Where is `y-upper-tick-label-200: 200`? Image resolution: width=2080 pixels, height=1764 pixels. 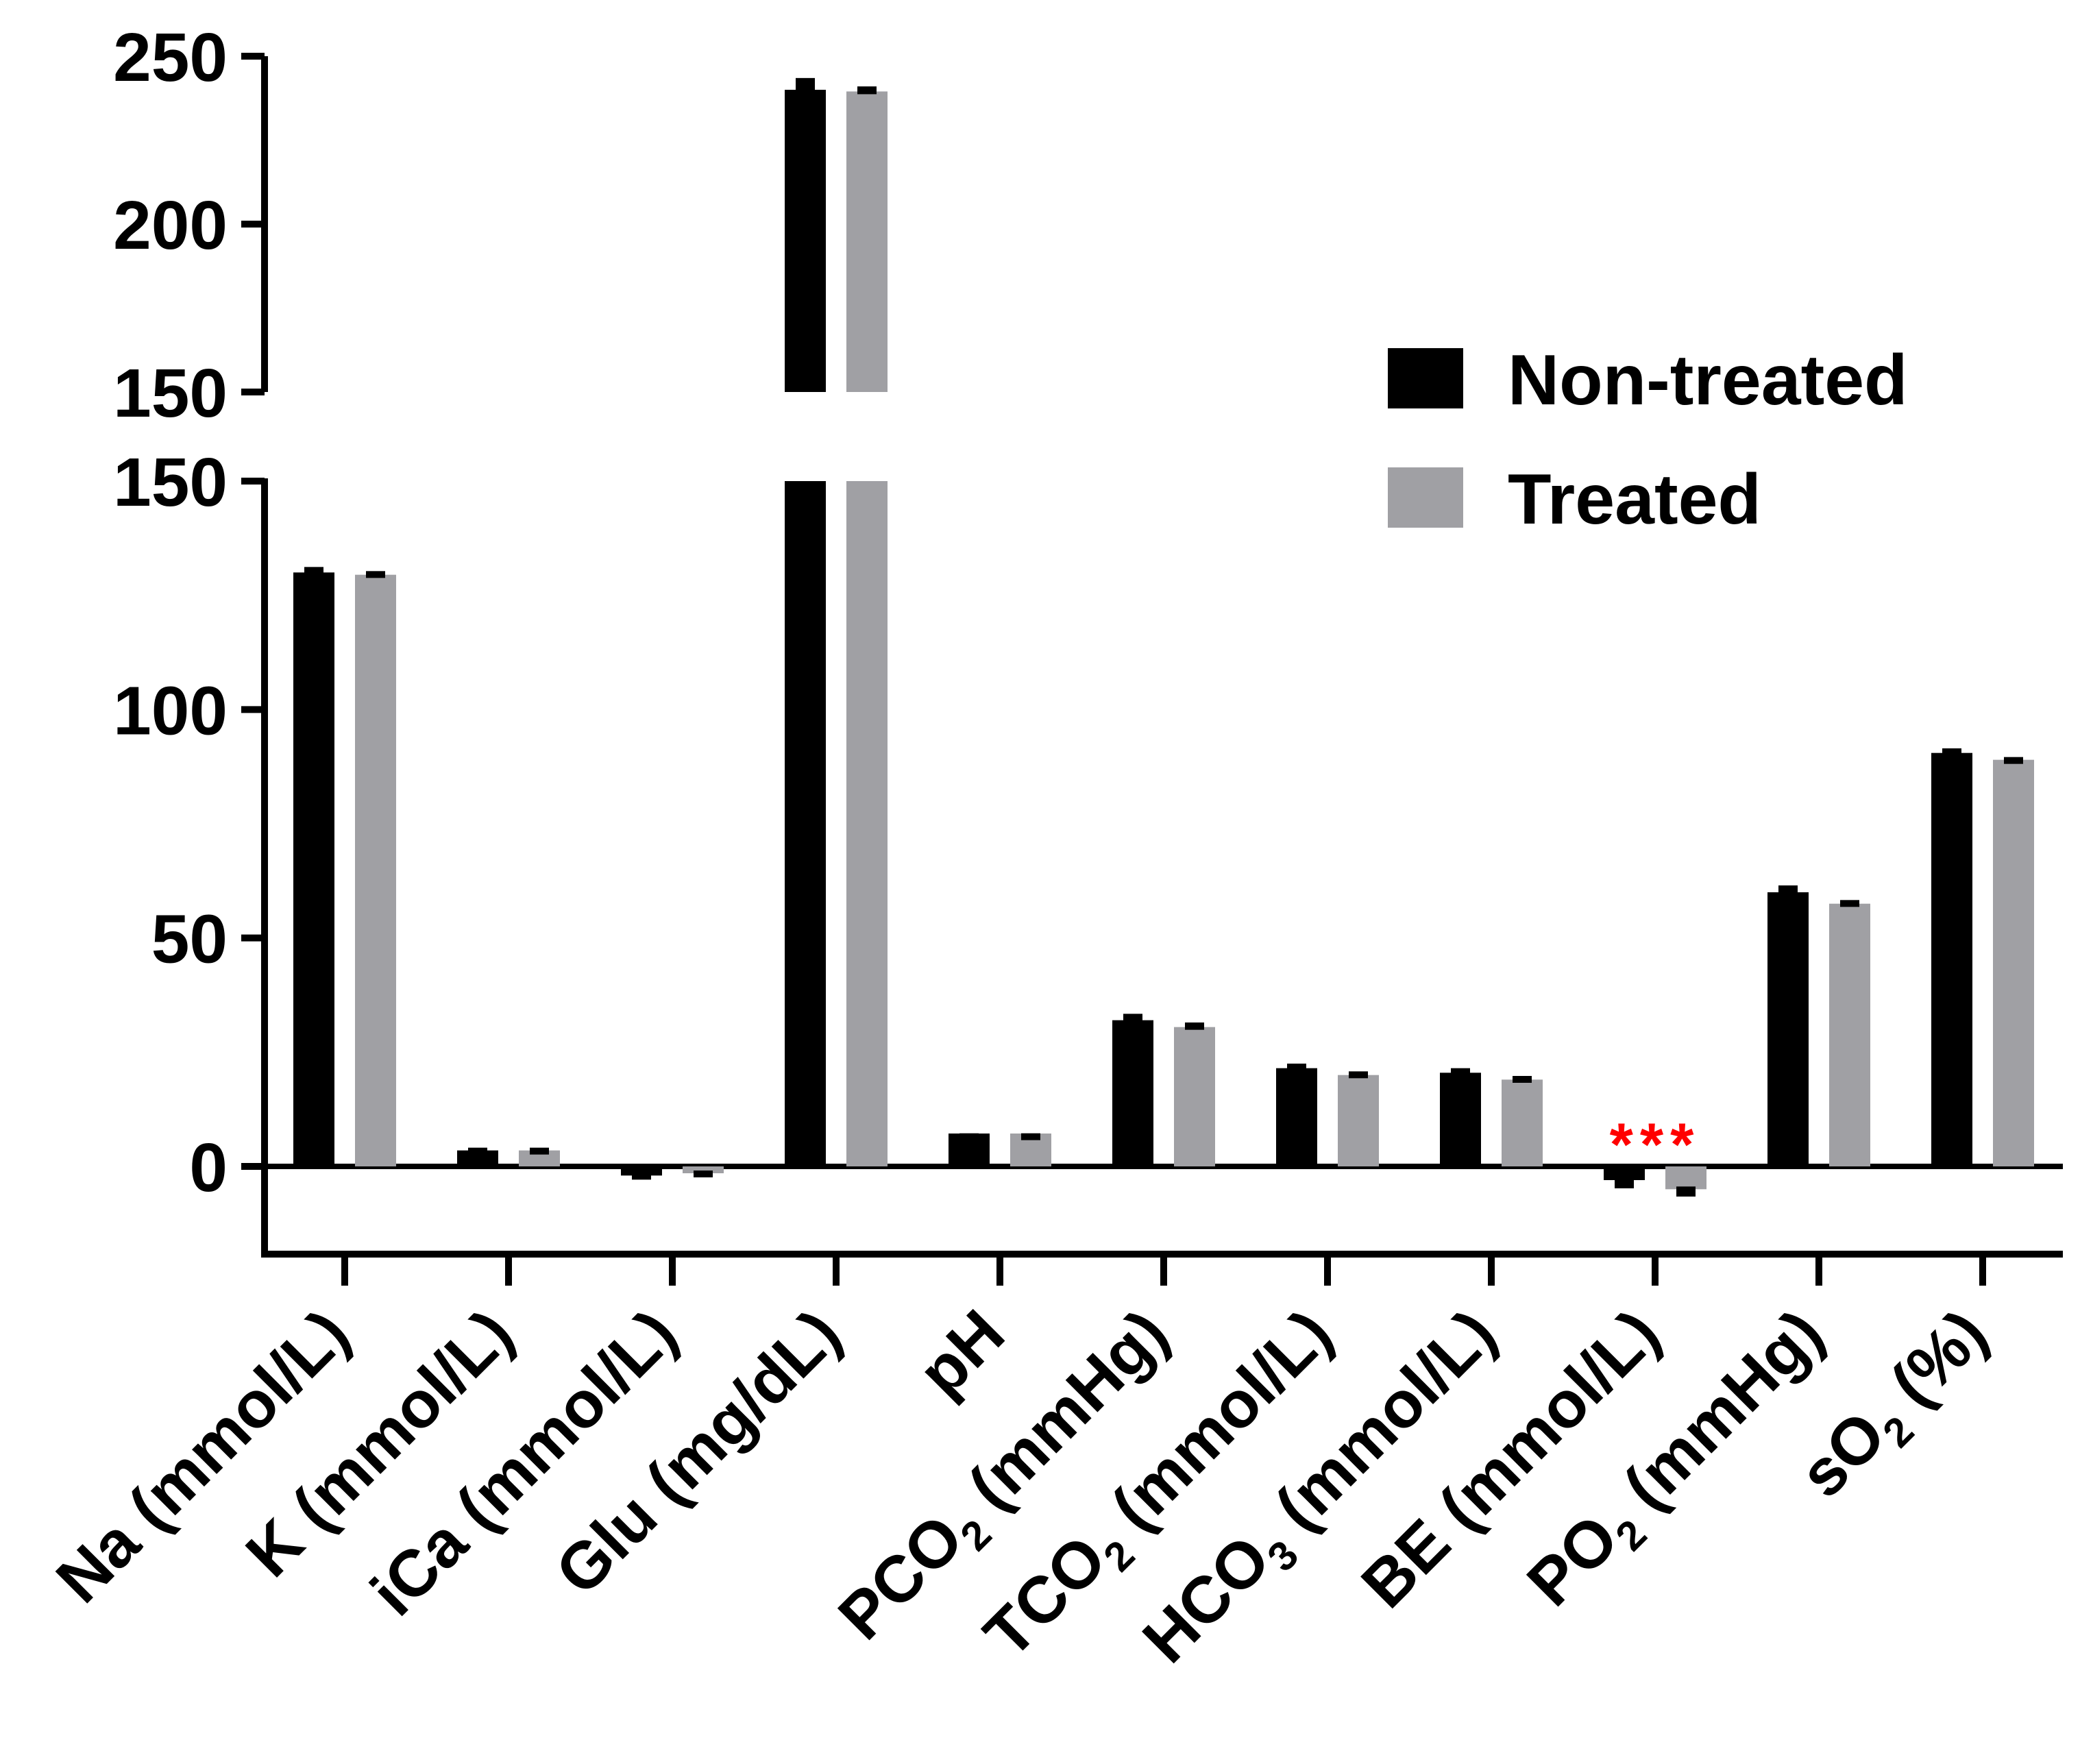
y-upper-tick-label-200: 200 is located at coordinates (171, 225).